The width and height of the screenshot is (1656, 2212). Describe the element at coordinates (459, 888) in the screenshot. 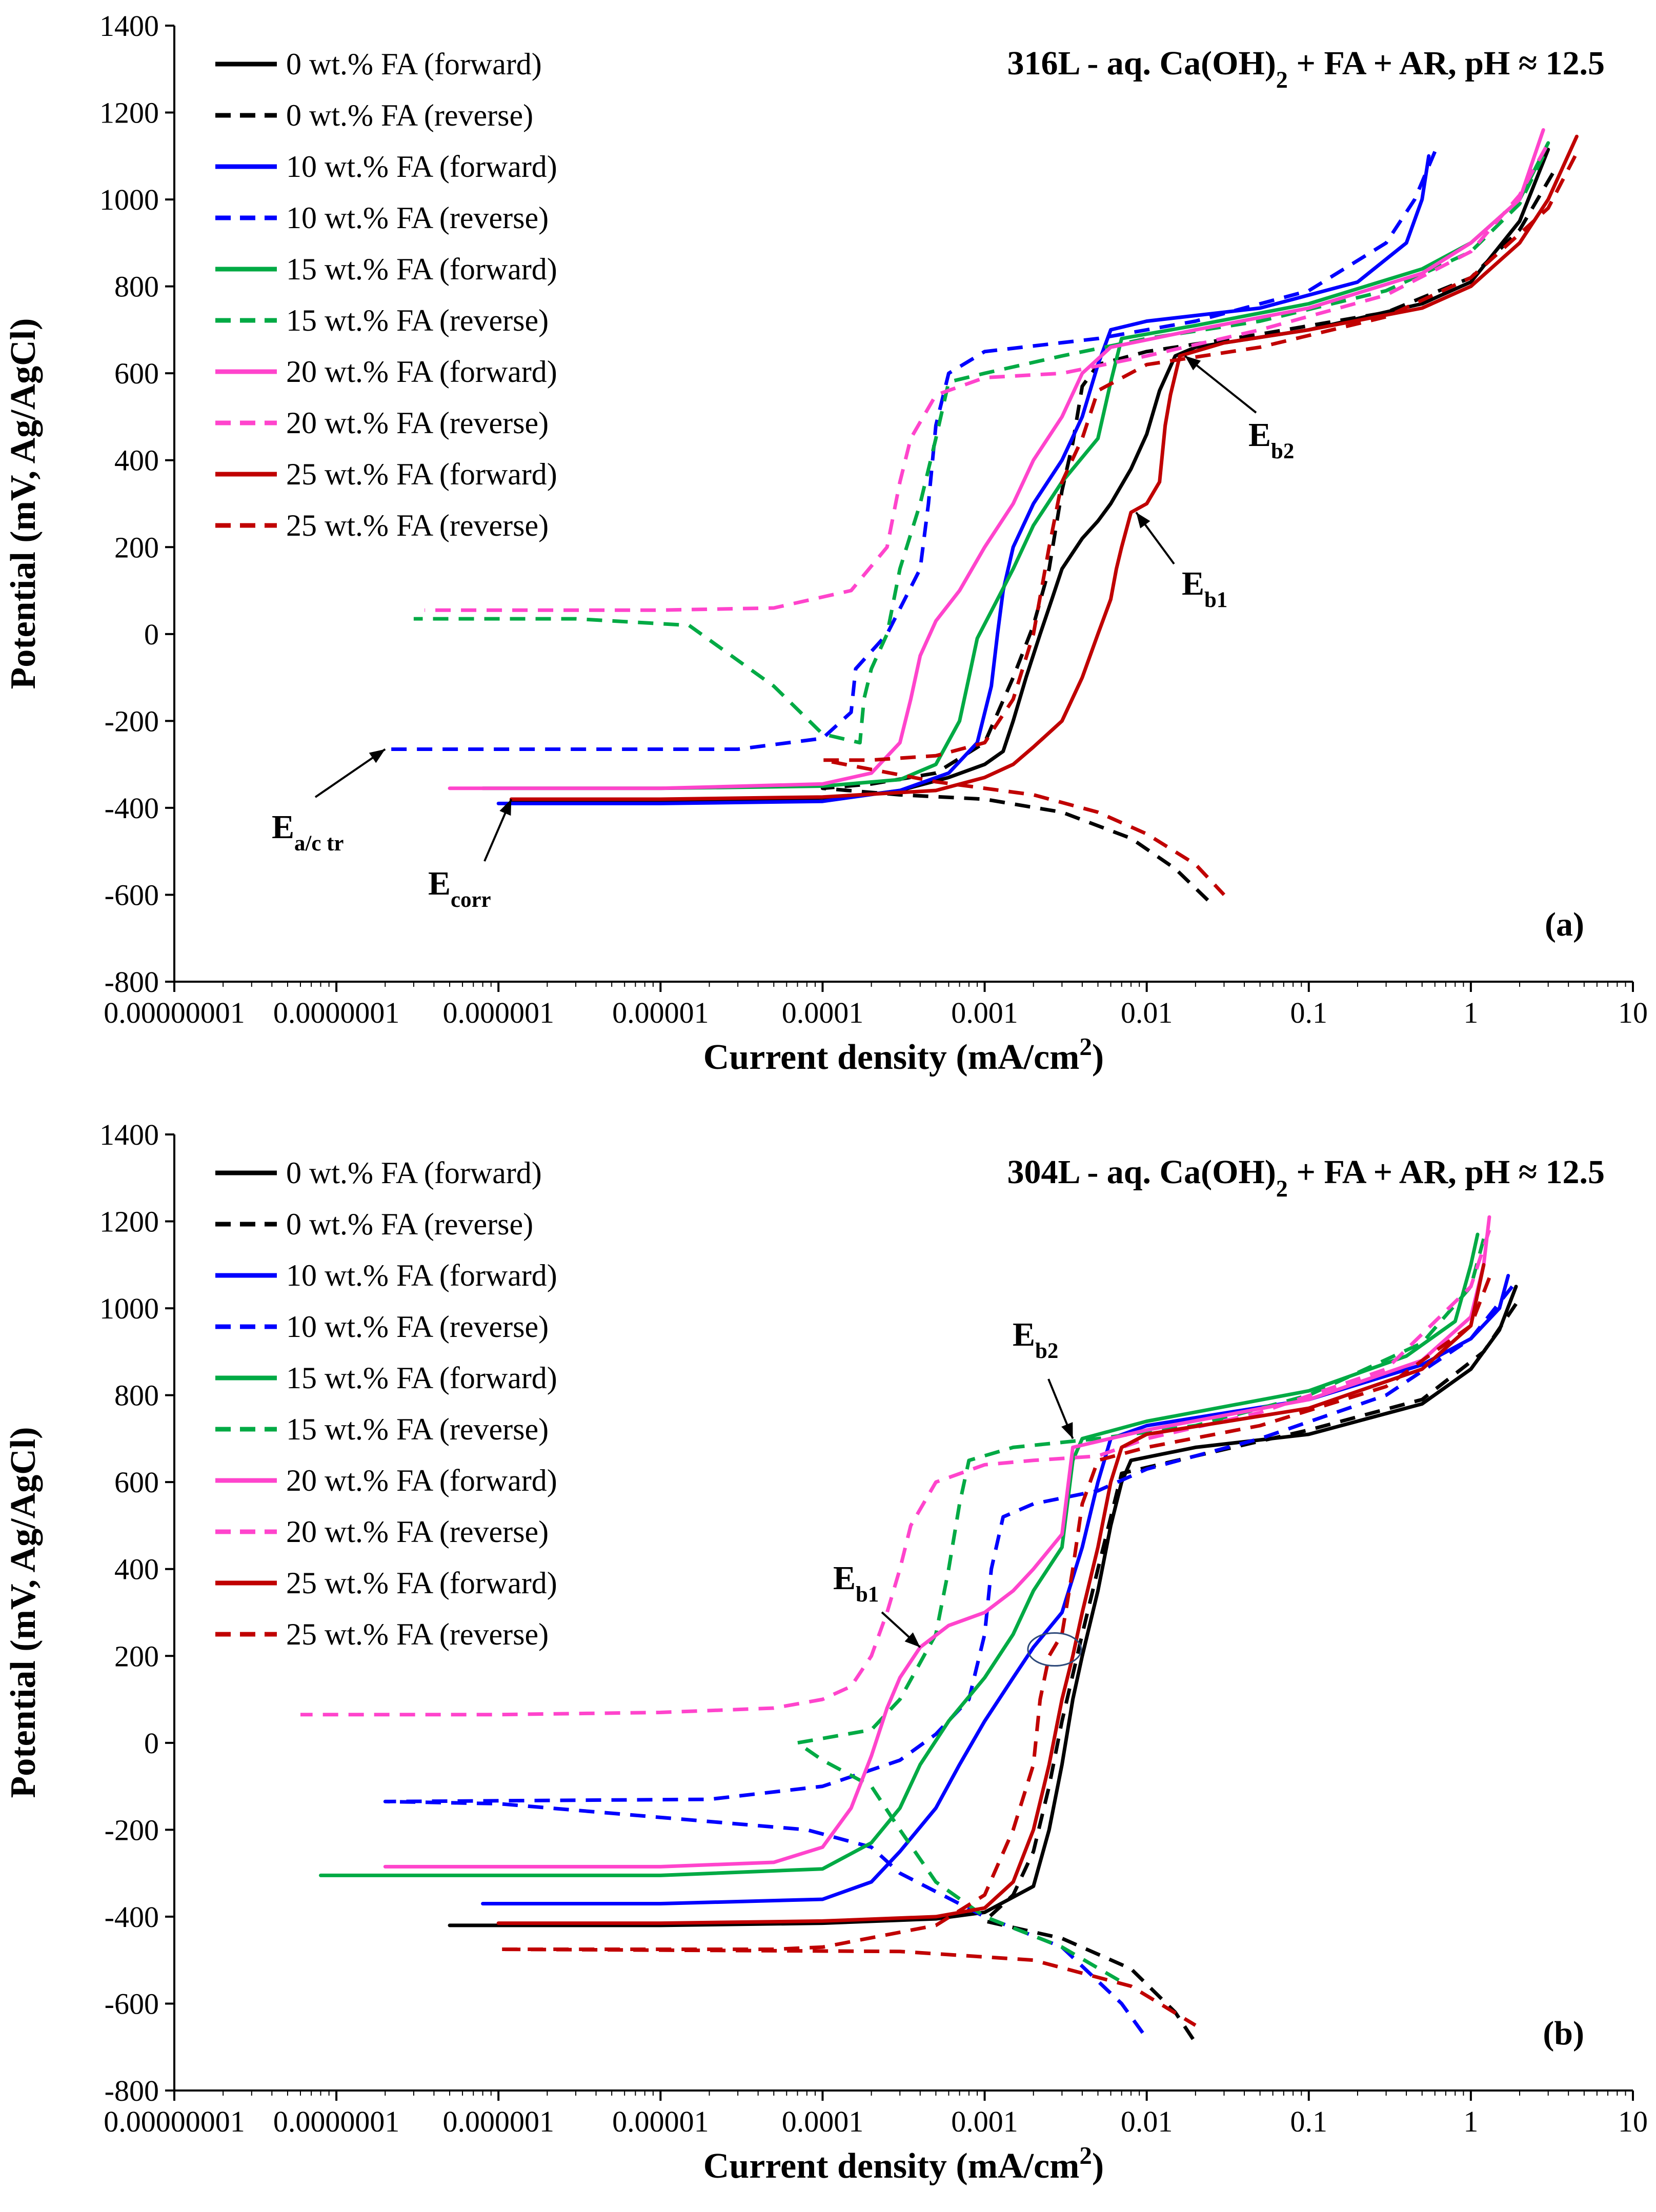

I see `annotation-e-corr: Ecorr` at that location.